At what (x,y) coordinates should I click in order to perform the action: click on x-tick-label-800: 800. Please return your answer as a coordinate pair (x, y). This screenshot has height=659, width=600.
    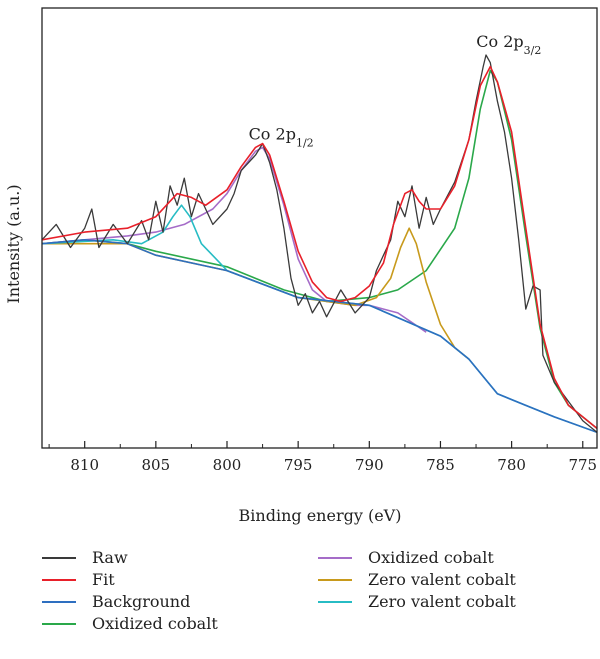
    Looking at the image, I should click on (227, 465).